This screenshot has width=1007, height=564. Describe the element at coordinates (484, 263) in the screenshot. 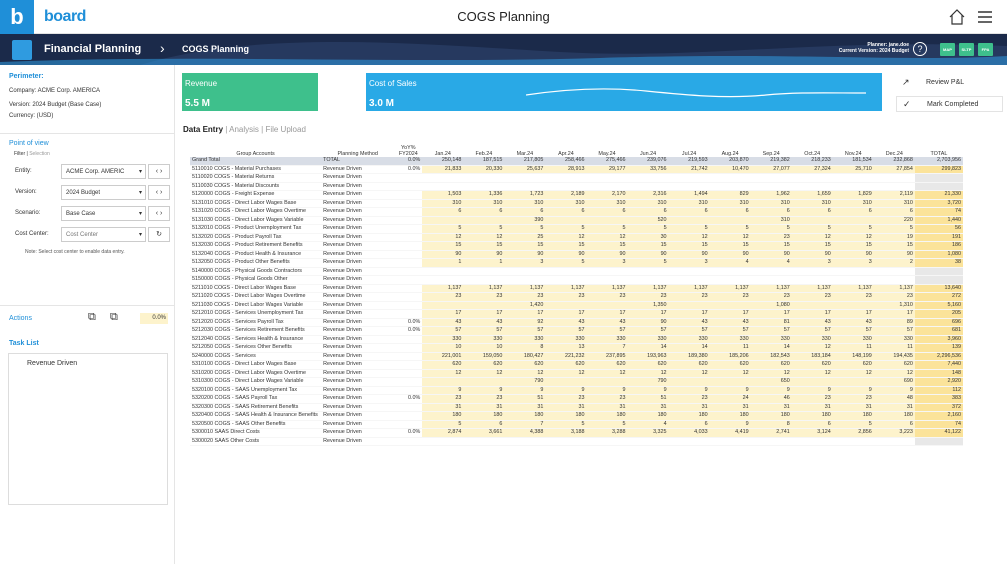

I see `value-cell: 1` at that location.